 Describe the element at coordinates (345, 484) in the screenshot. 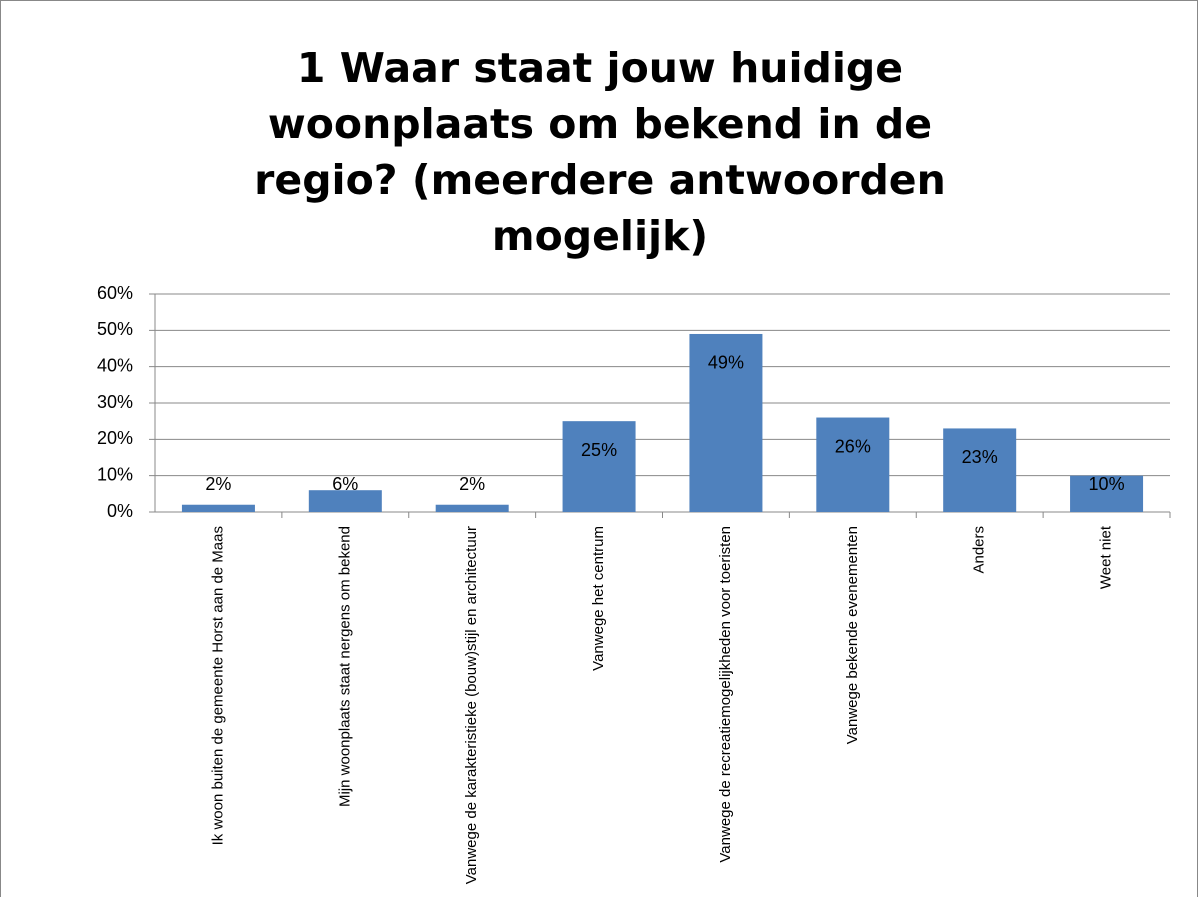

I see `data-label: 6%` at that location.